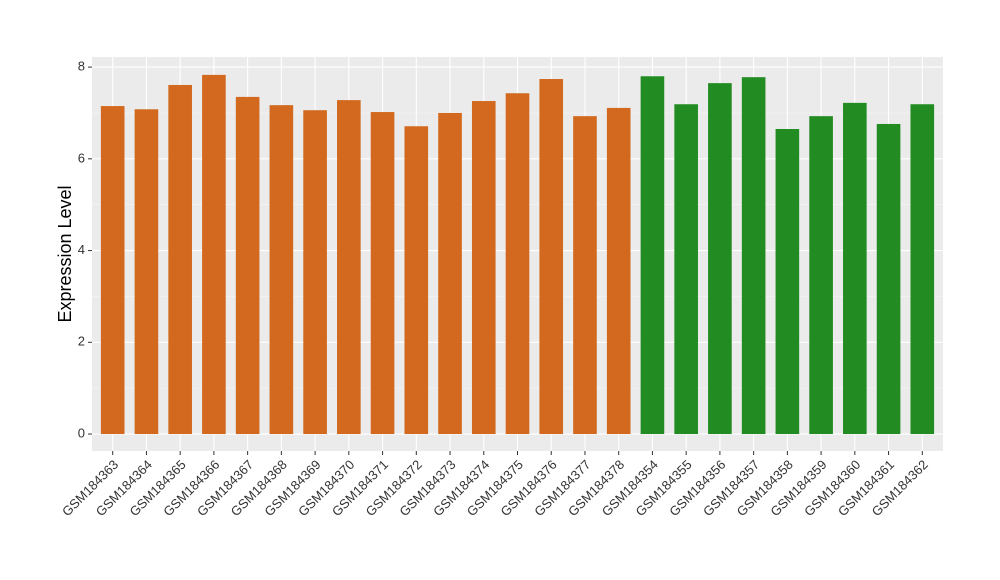 This screenshot has width=1000, height=580. I want to click on y-tick-label: 6, so click(81, 157).